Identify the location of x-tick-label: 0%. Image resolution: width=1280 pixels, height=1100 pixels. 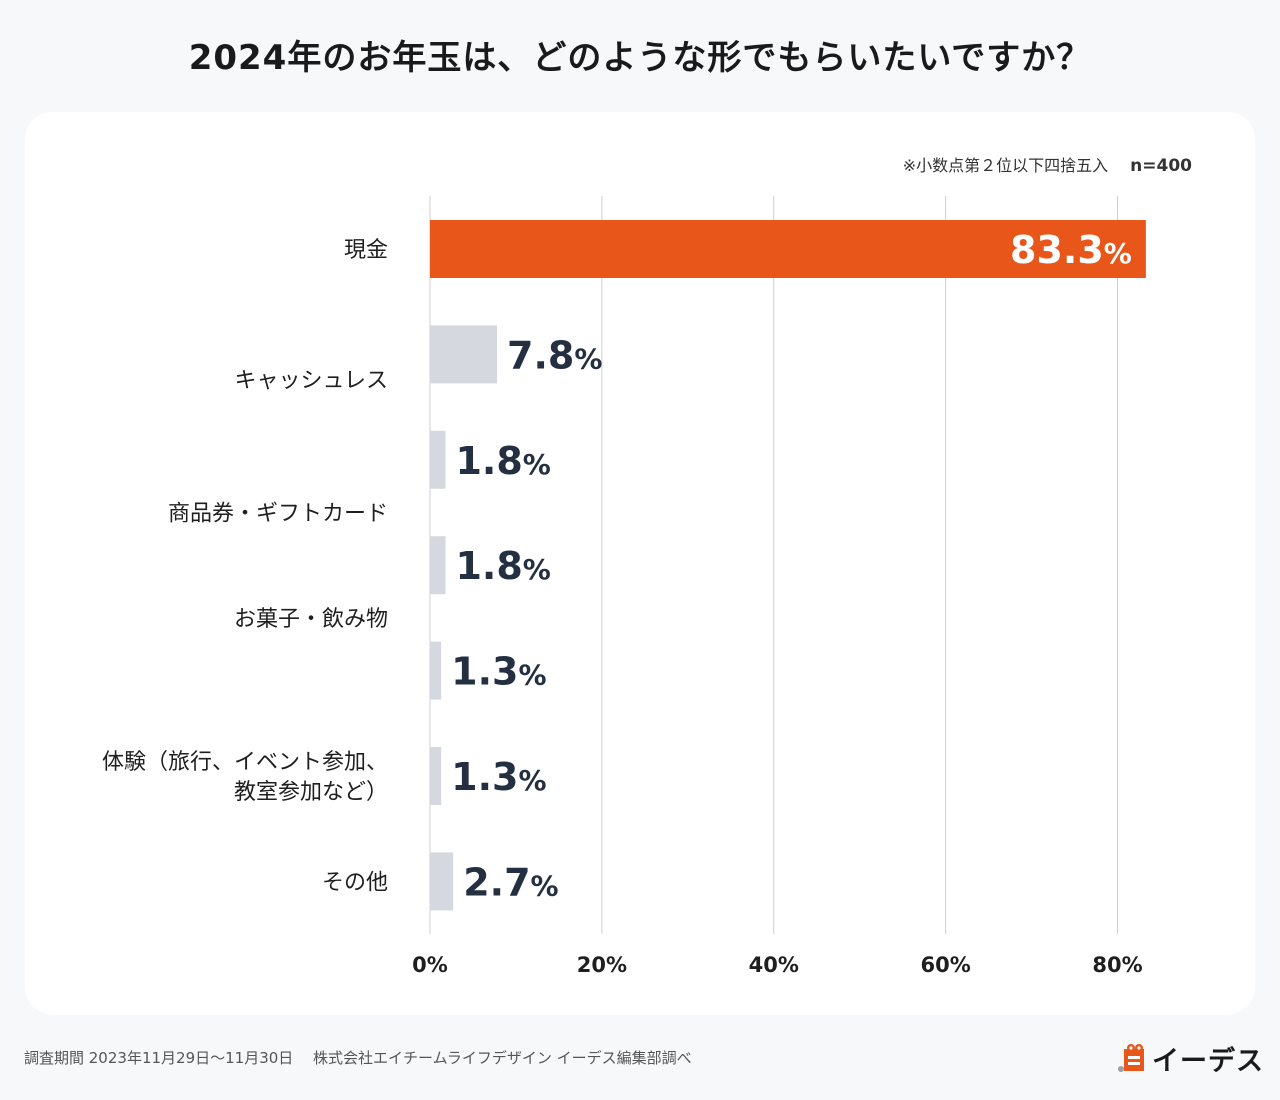
(430, 965).